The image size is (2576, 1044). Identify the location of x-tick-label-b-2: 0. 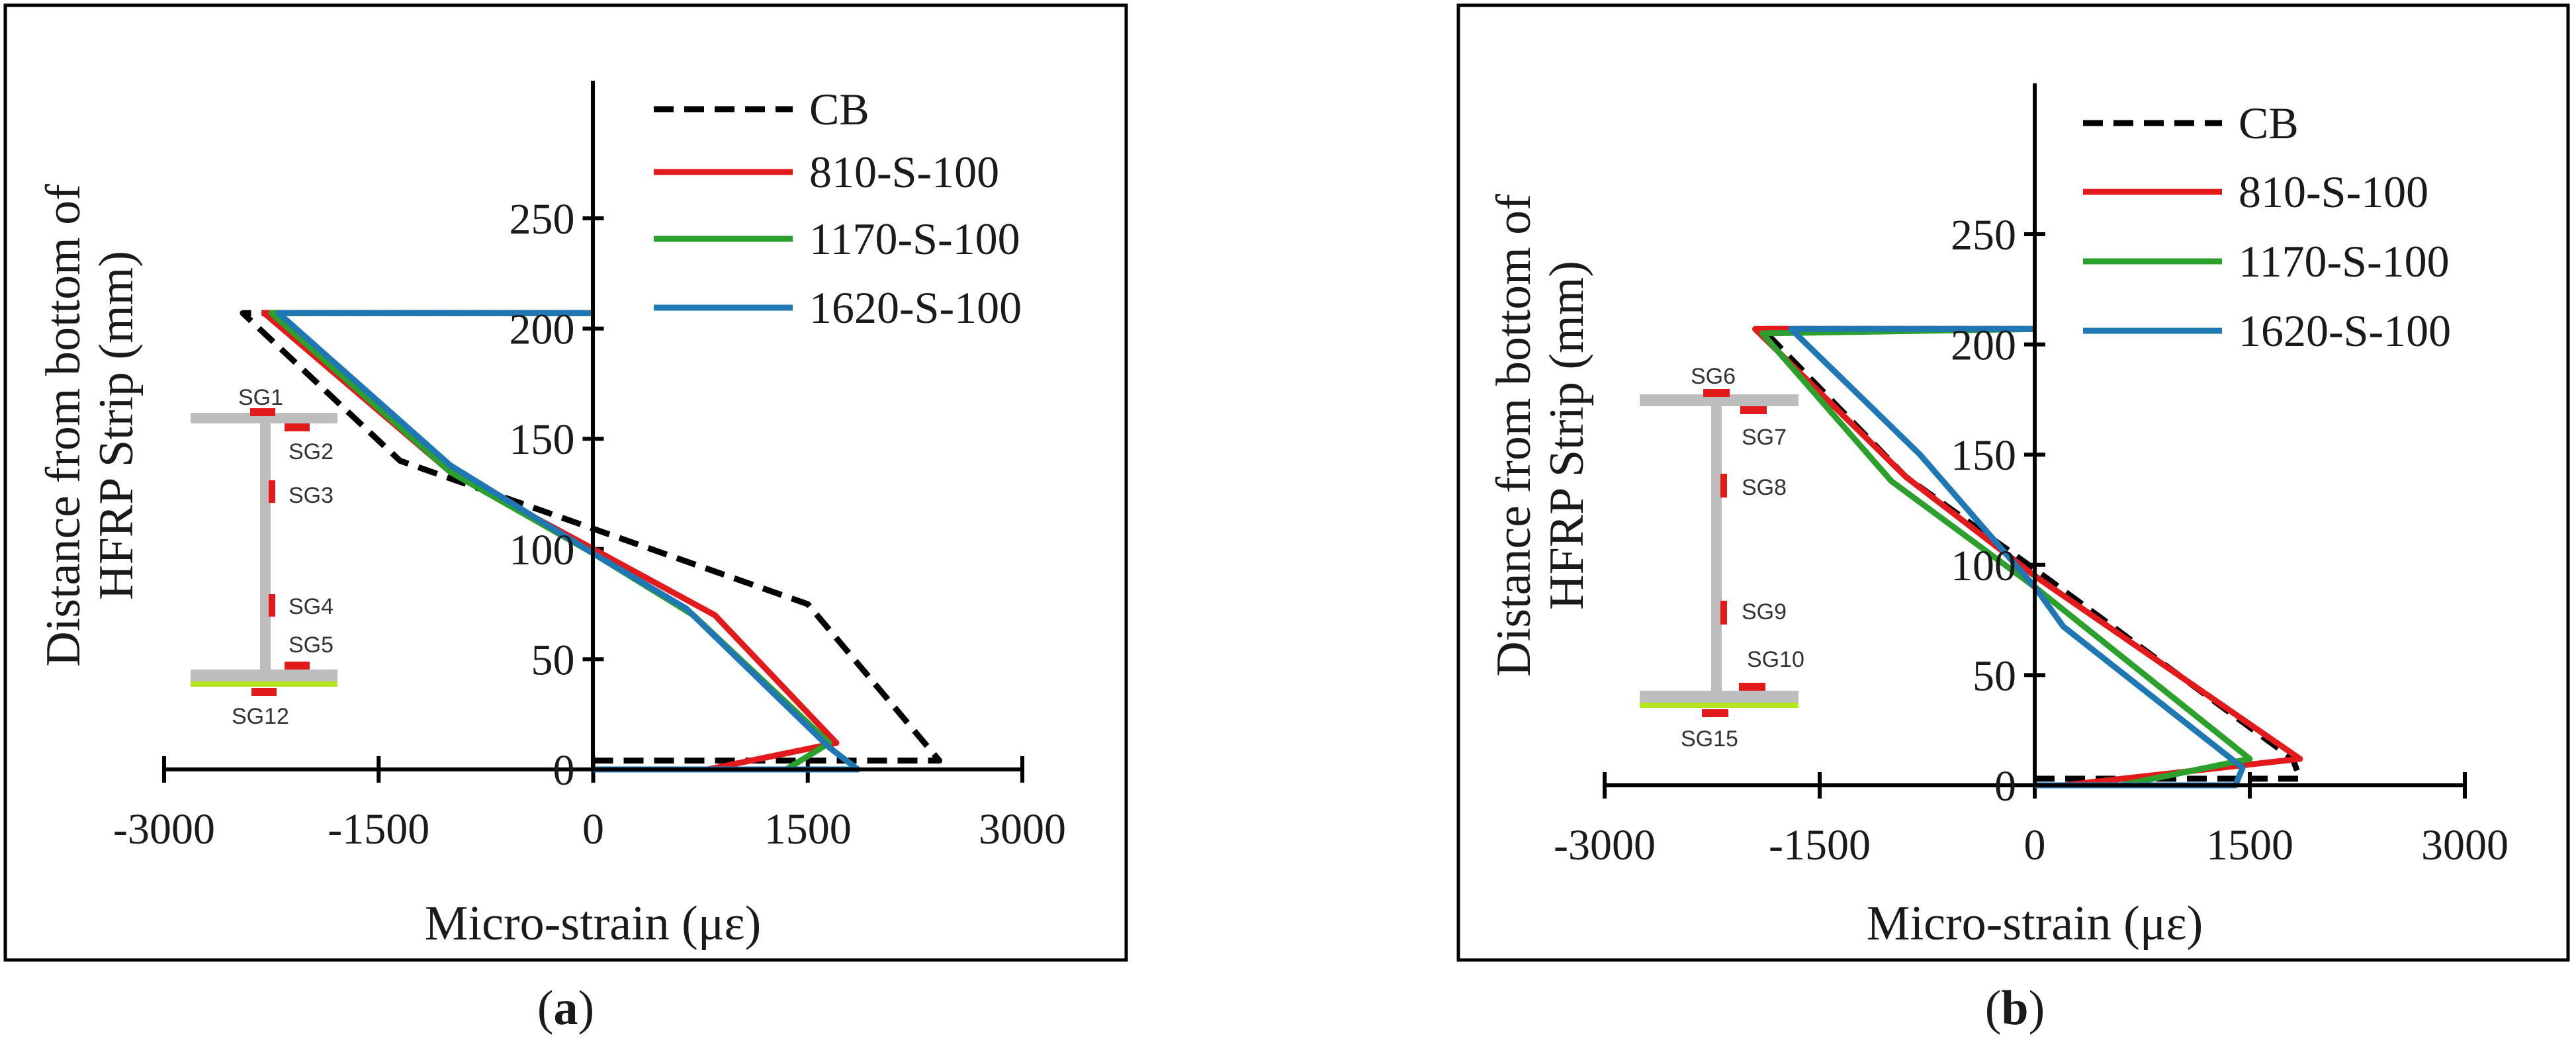
(2035, 845).